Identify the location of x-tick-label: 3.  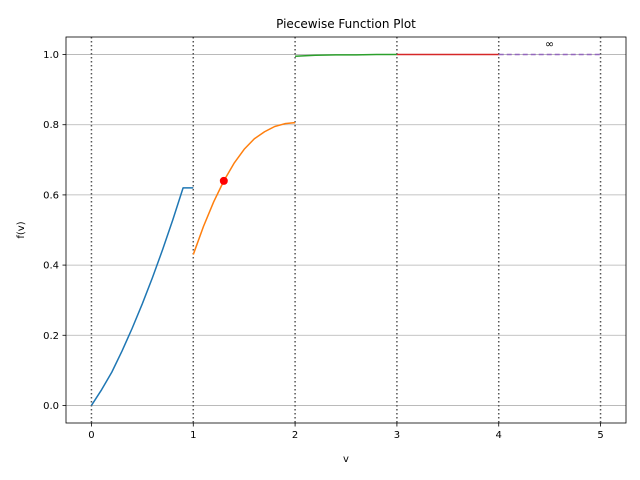
(397, 435).